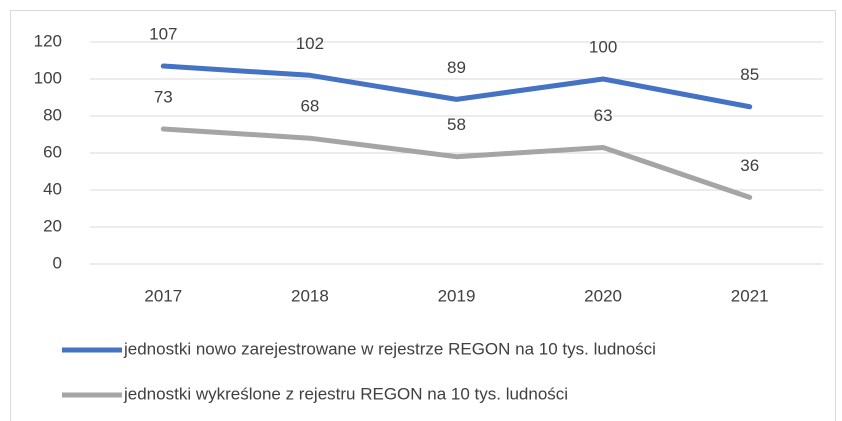 The width and height of the screenshot is (842, 421). I want to click on y-tick-label: 60, so click(52, 151).